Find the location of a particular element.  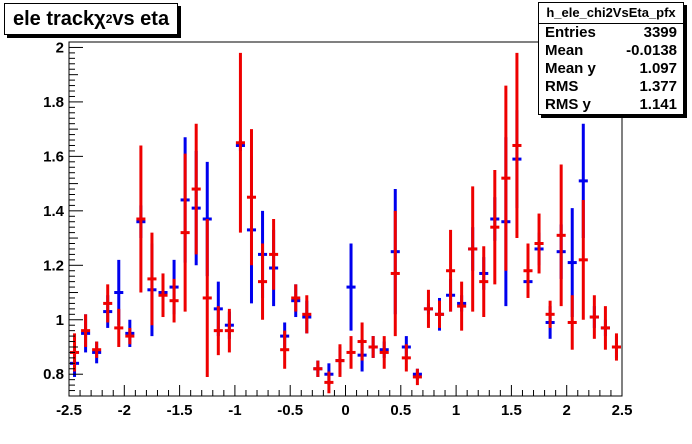

x-tick-label: 2 is located at coordinates (567, 410).